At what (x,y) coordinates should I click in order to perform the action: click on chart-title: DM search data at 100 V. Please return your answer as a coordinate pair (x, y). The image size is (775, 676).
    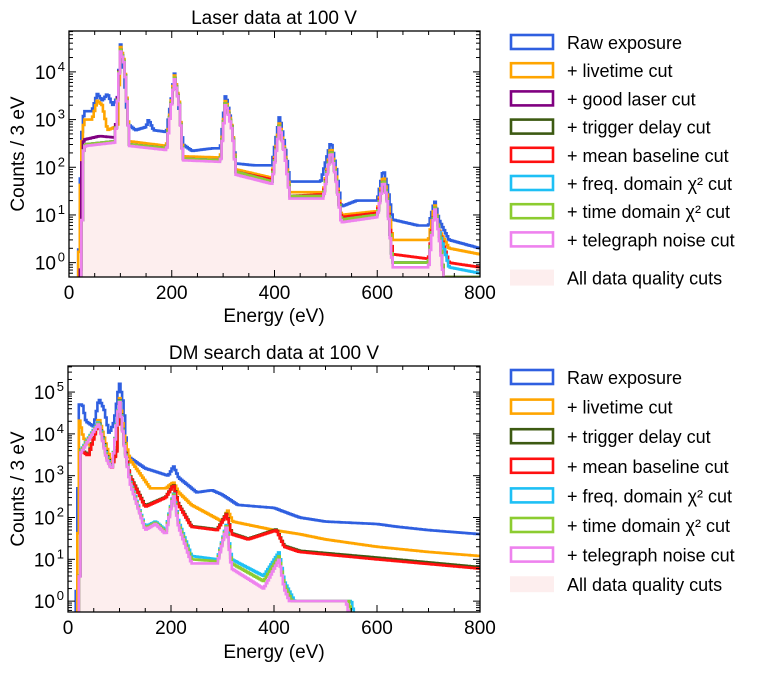
    Looking at the image, I should click on (274, 353).